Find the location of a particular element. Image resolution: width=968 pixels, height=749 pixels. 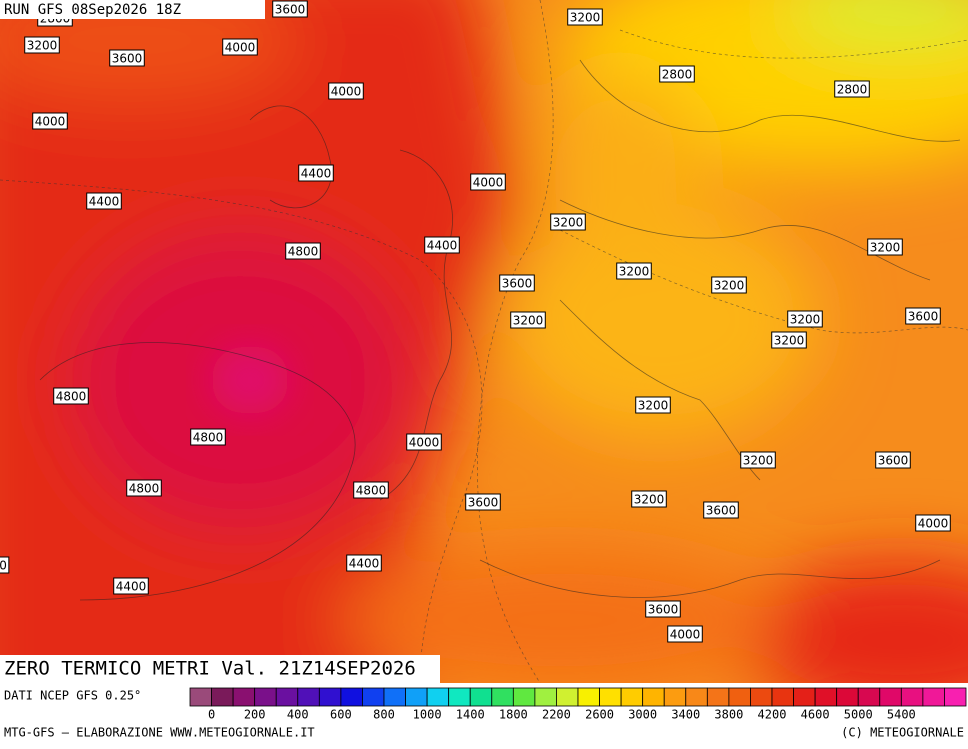

colorbar-label: 0 is located at coordinates (211, 715).